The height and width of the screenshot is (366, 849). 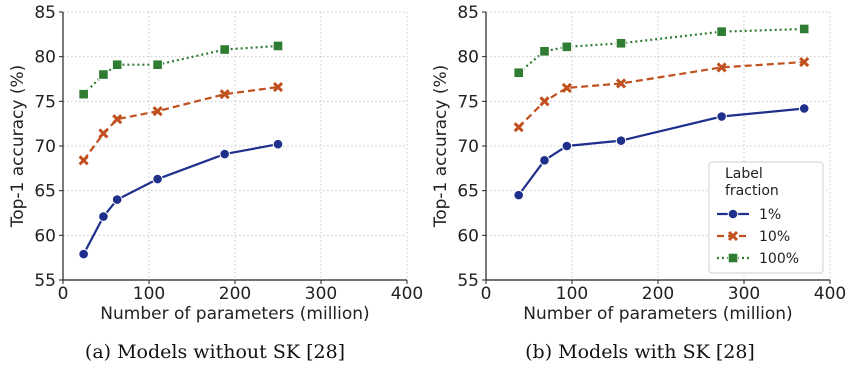 What do you see at coordinates (770, 215) in the screenshot?
I see `legend-entry: 1%` at bounding box center [770, 215].